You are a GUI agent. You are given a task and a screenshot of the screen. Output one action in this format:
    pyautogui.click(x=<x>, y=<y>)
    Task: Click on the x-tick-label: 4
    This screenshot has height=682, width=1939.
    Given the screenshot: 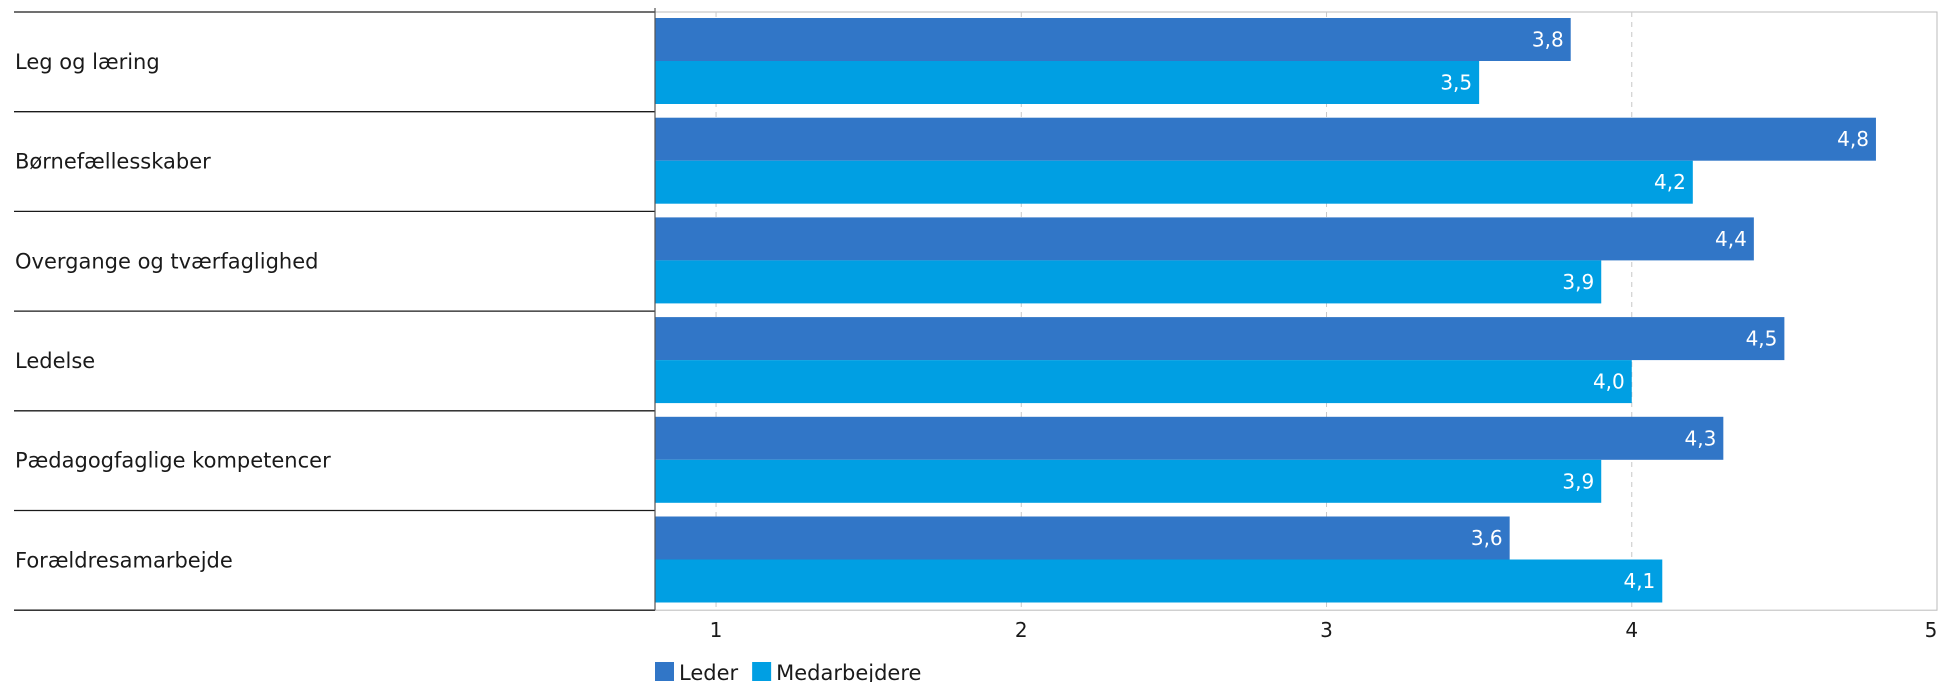 What is the action you would take?
    pyautogui.click(x=1631, y=630)
    